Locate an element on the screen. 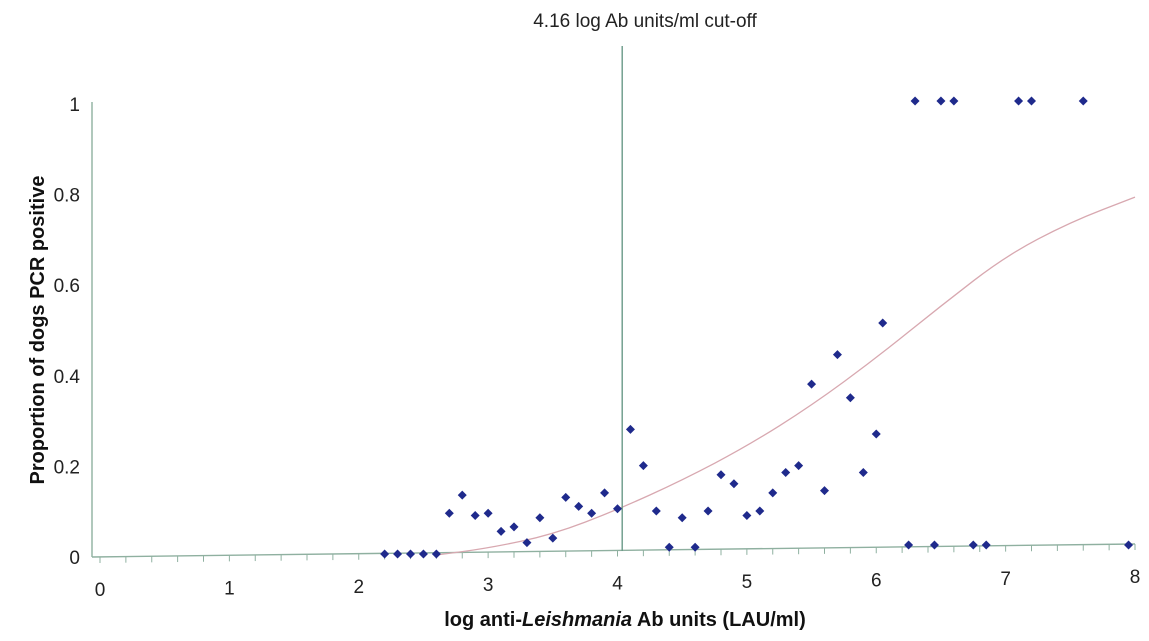  y-tick-label: 0 is located at coordinates (74, 558).